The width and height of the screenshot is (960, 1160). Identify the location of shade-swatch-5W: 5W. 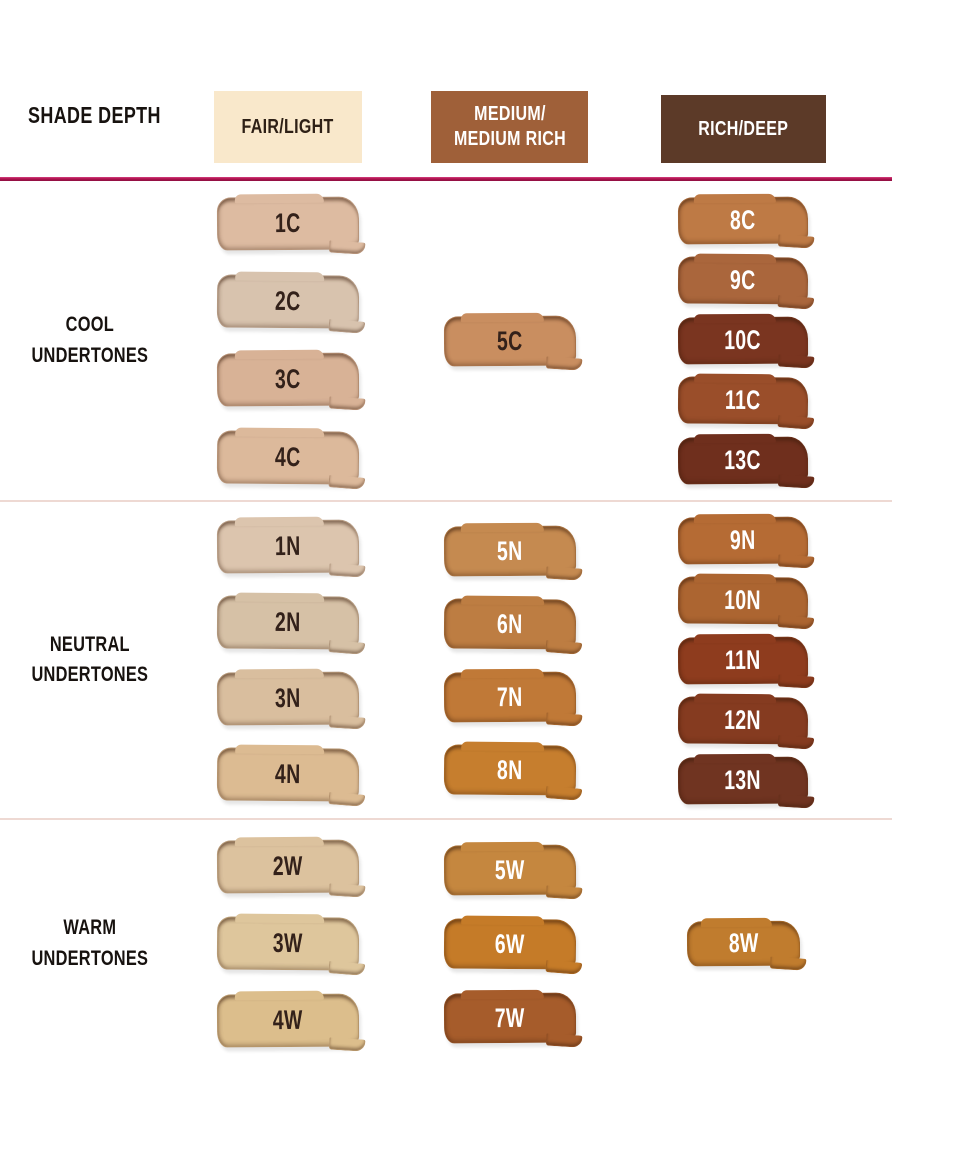
(509, 869).